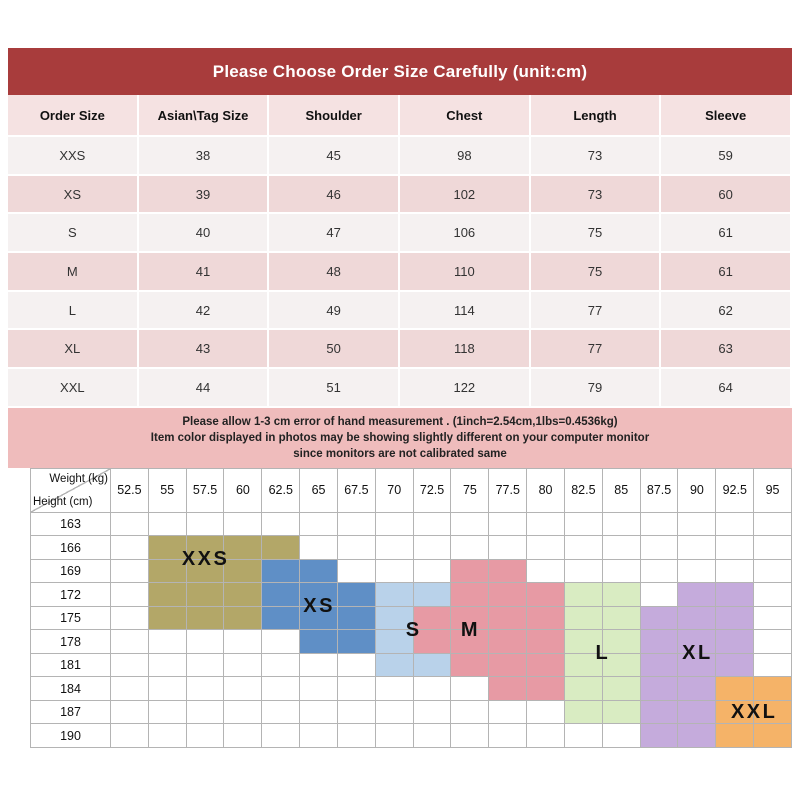 Image resolution: width=800 pixels, height=800 pixels. Describe the element at coordinates (204, 388) in the screenshot. I see `table-cell: 44` at that location.